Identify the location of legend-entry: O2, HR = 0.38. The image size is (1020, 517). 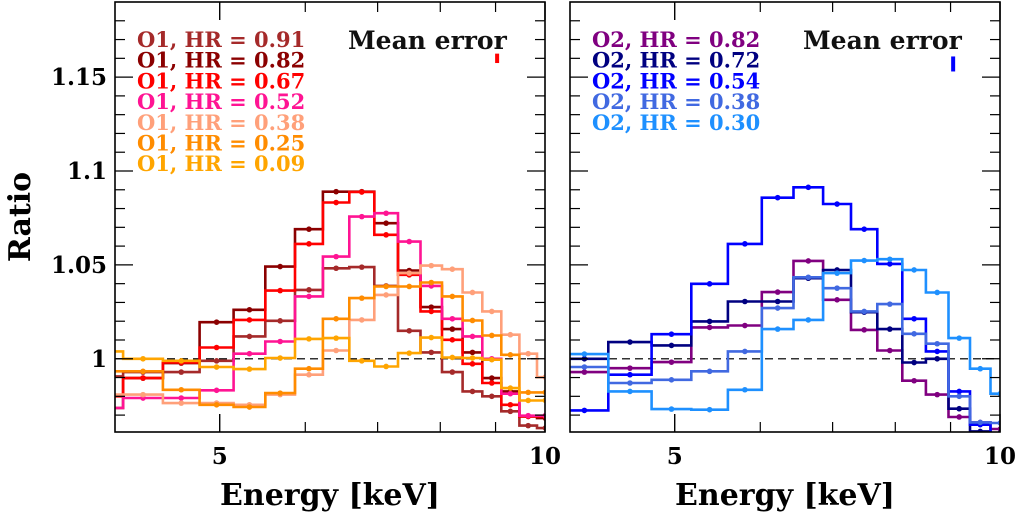
(676, 101).